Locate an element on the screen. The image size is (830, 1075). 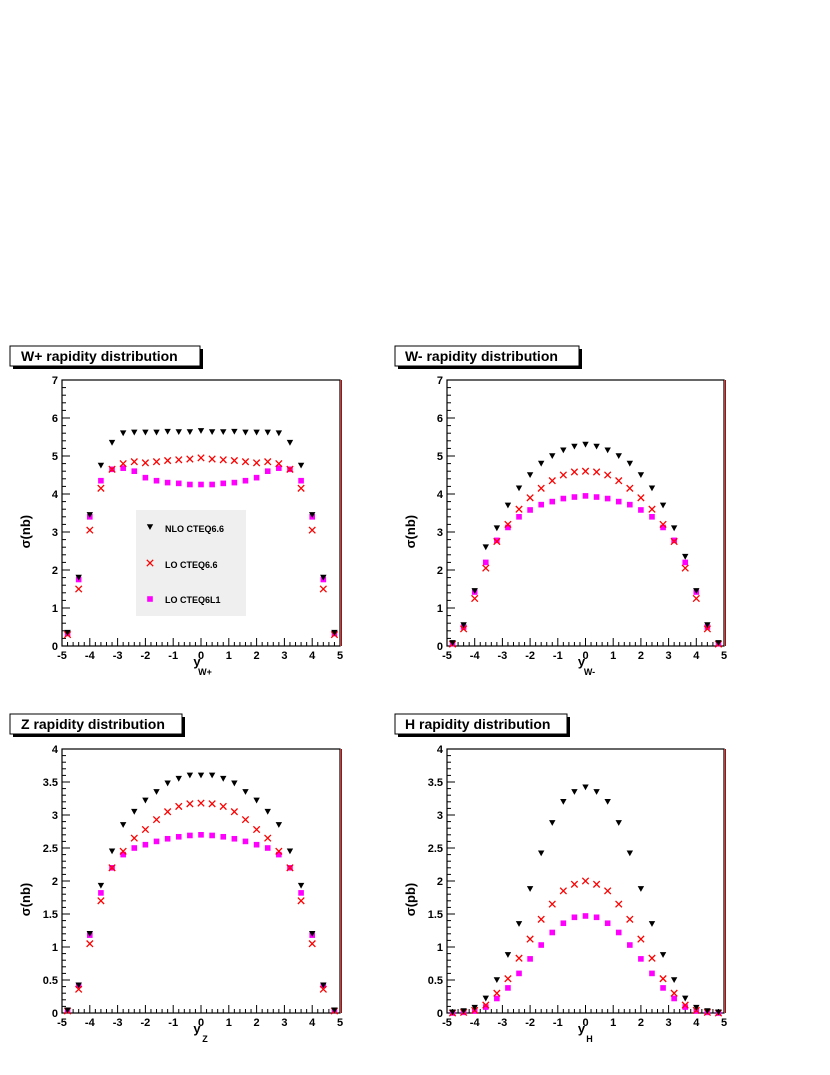
y-tick-label: 6 is located at coordinates (440, 419).